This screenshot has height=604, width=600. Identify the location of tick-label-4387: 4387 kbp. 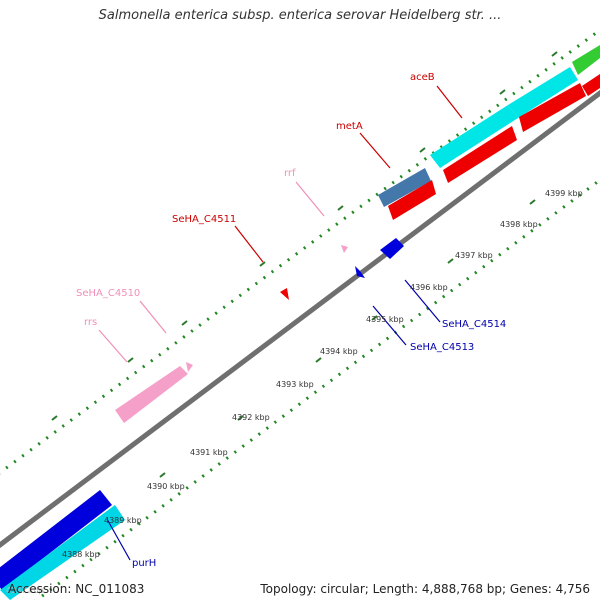
(25, 590).